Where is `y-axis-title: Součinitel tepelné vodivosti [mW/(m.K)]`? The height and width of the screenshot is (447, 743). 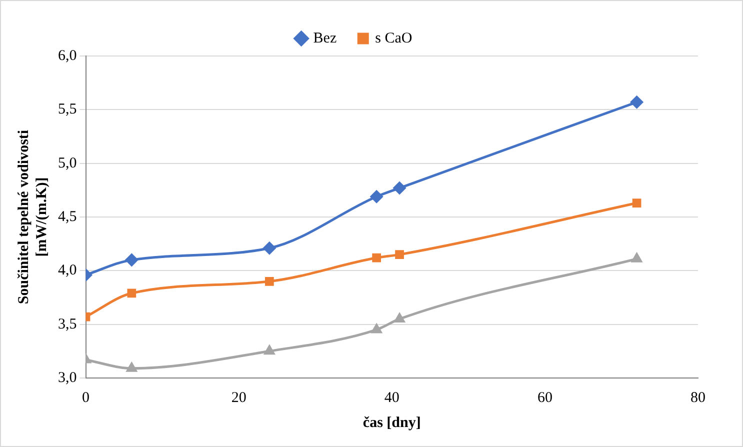 y-axis-title: Součinitel tepelné vodivosti [mW/(m.K)] is located at coordinates (33, 217).